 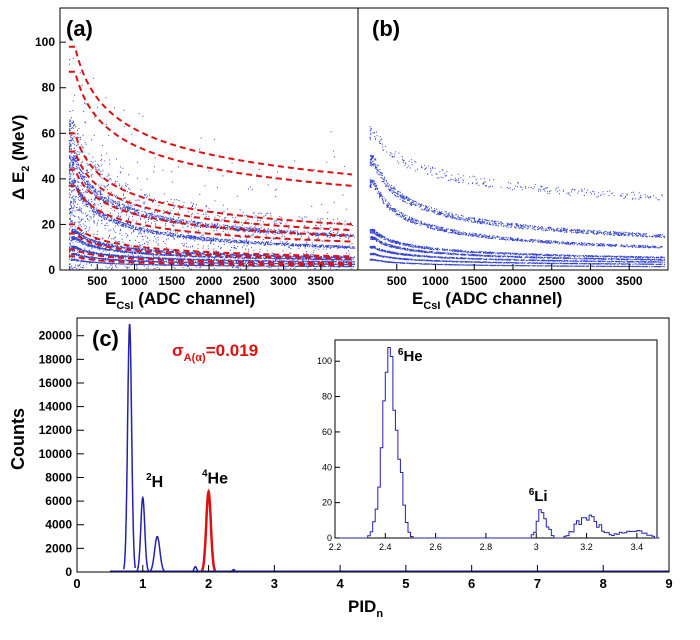 I want to click on inset-y-tick-label: 80, so click(x=327, y=397).